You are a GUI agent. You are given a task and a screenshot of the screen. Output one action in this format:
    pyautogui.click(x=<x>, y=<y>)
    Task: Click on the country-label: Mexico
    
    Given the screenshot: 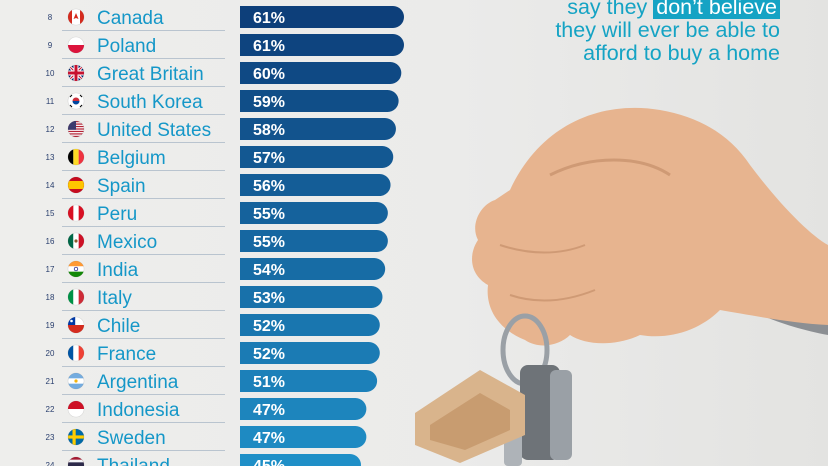 What is the action you would take?
    pyautogui.click(x=127, y=242)
    